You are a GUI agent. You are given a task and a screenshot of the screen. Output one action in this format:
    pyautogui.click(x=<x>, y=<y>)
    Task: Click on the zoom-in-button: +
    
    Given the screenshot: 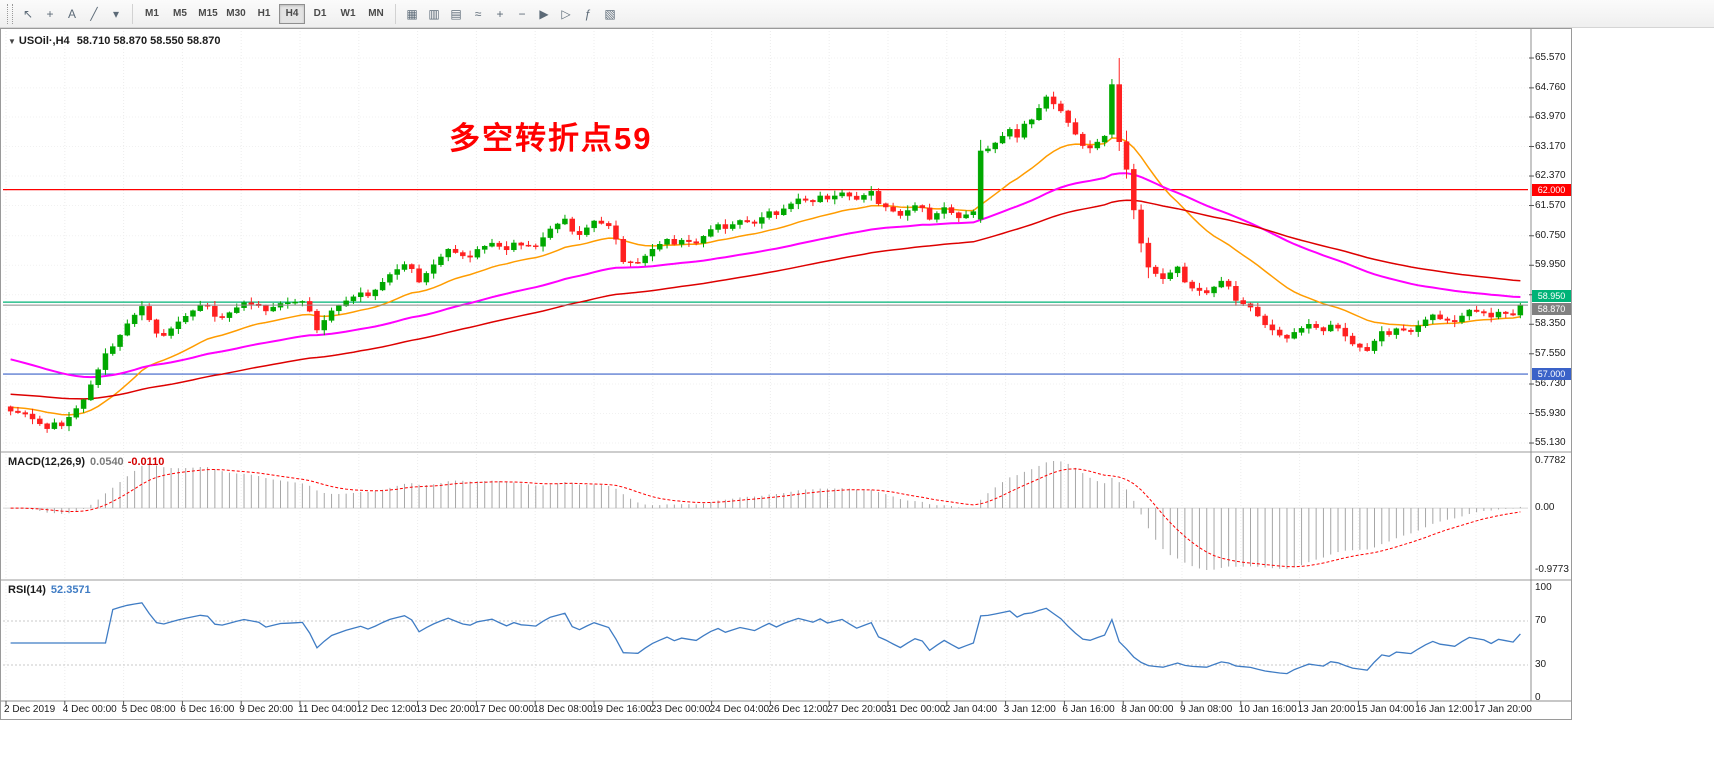 What is the action you would take?
    pyautogui.click(x=500, y=13)
    